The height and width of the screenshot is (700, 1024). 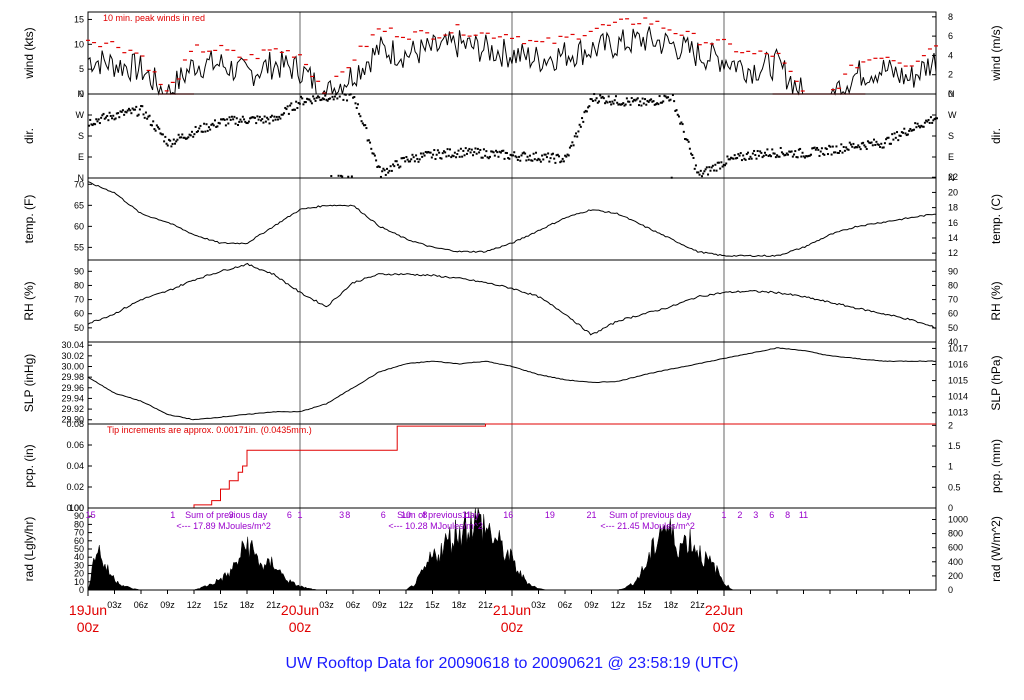 I want to click on daily-sum-label: Sum of previous day, so click(x=226, y=515).